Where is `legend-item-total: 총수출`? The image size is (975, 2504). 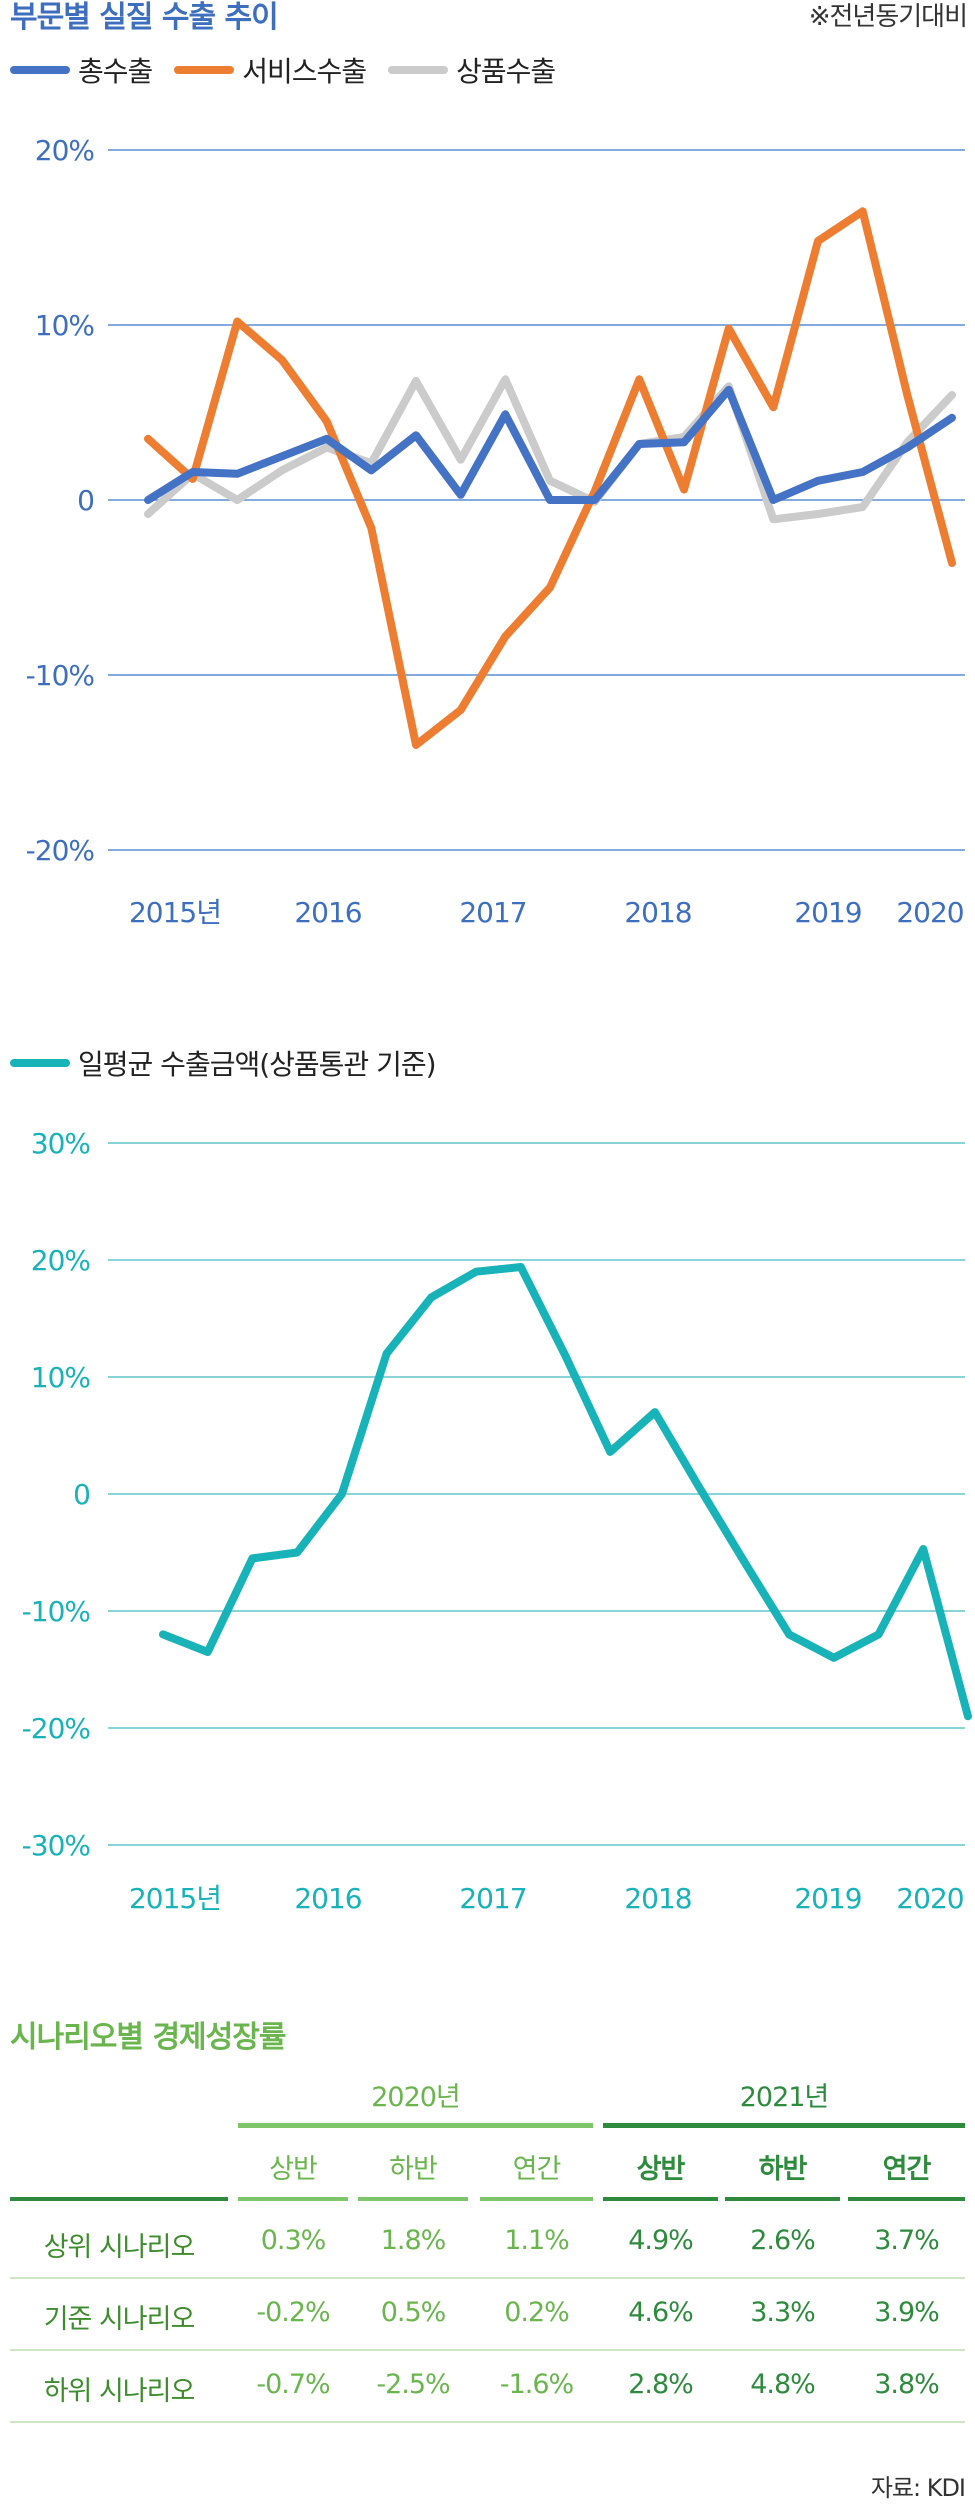 legend-item-total: 총수출 is located at coordinates (81, 70).